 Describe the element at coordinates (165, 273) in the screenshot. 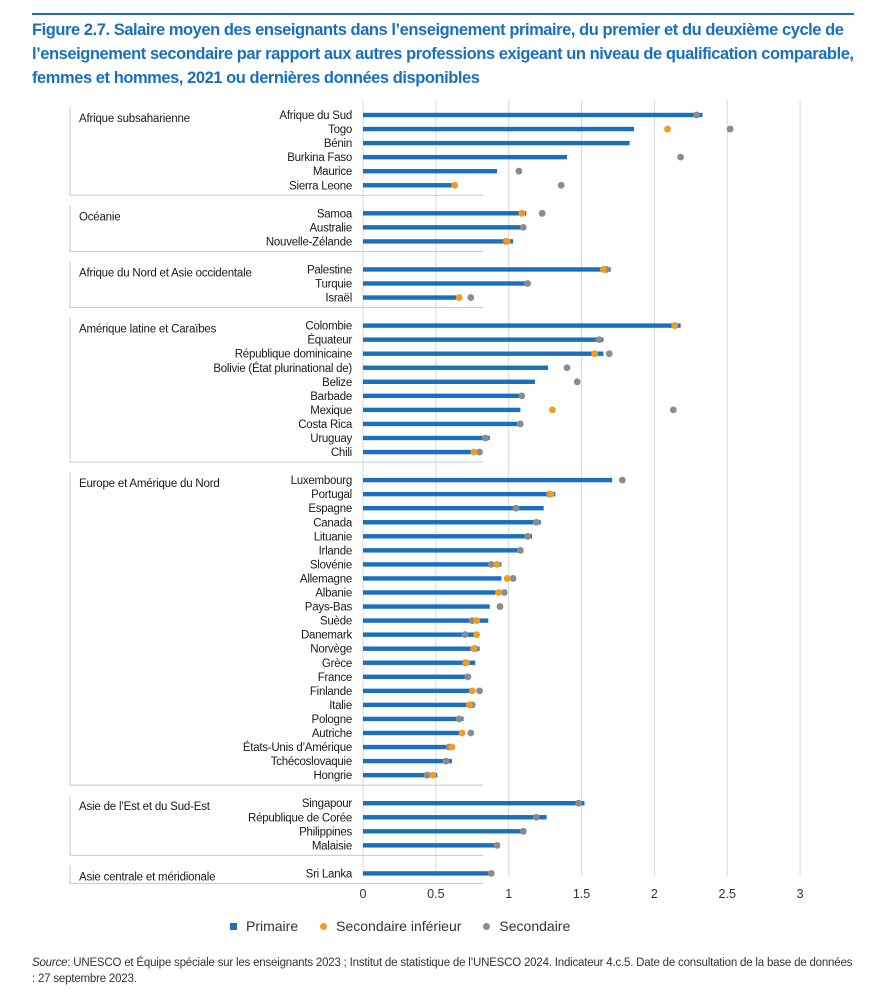

I see `group-label: Afrique du Nord et Asie occidentale` at that location.